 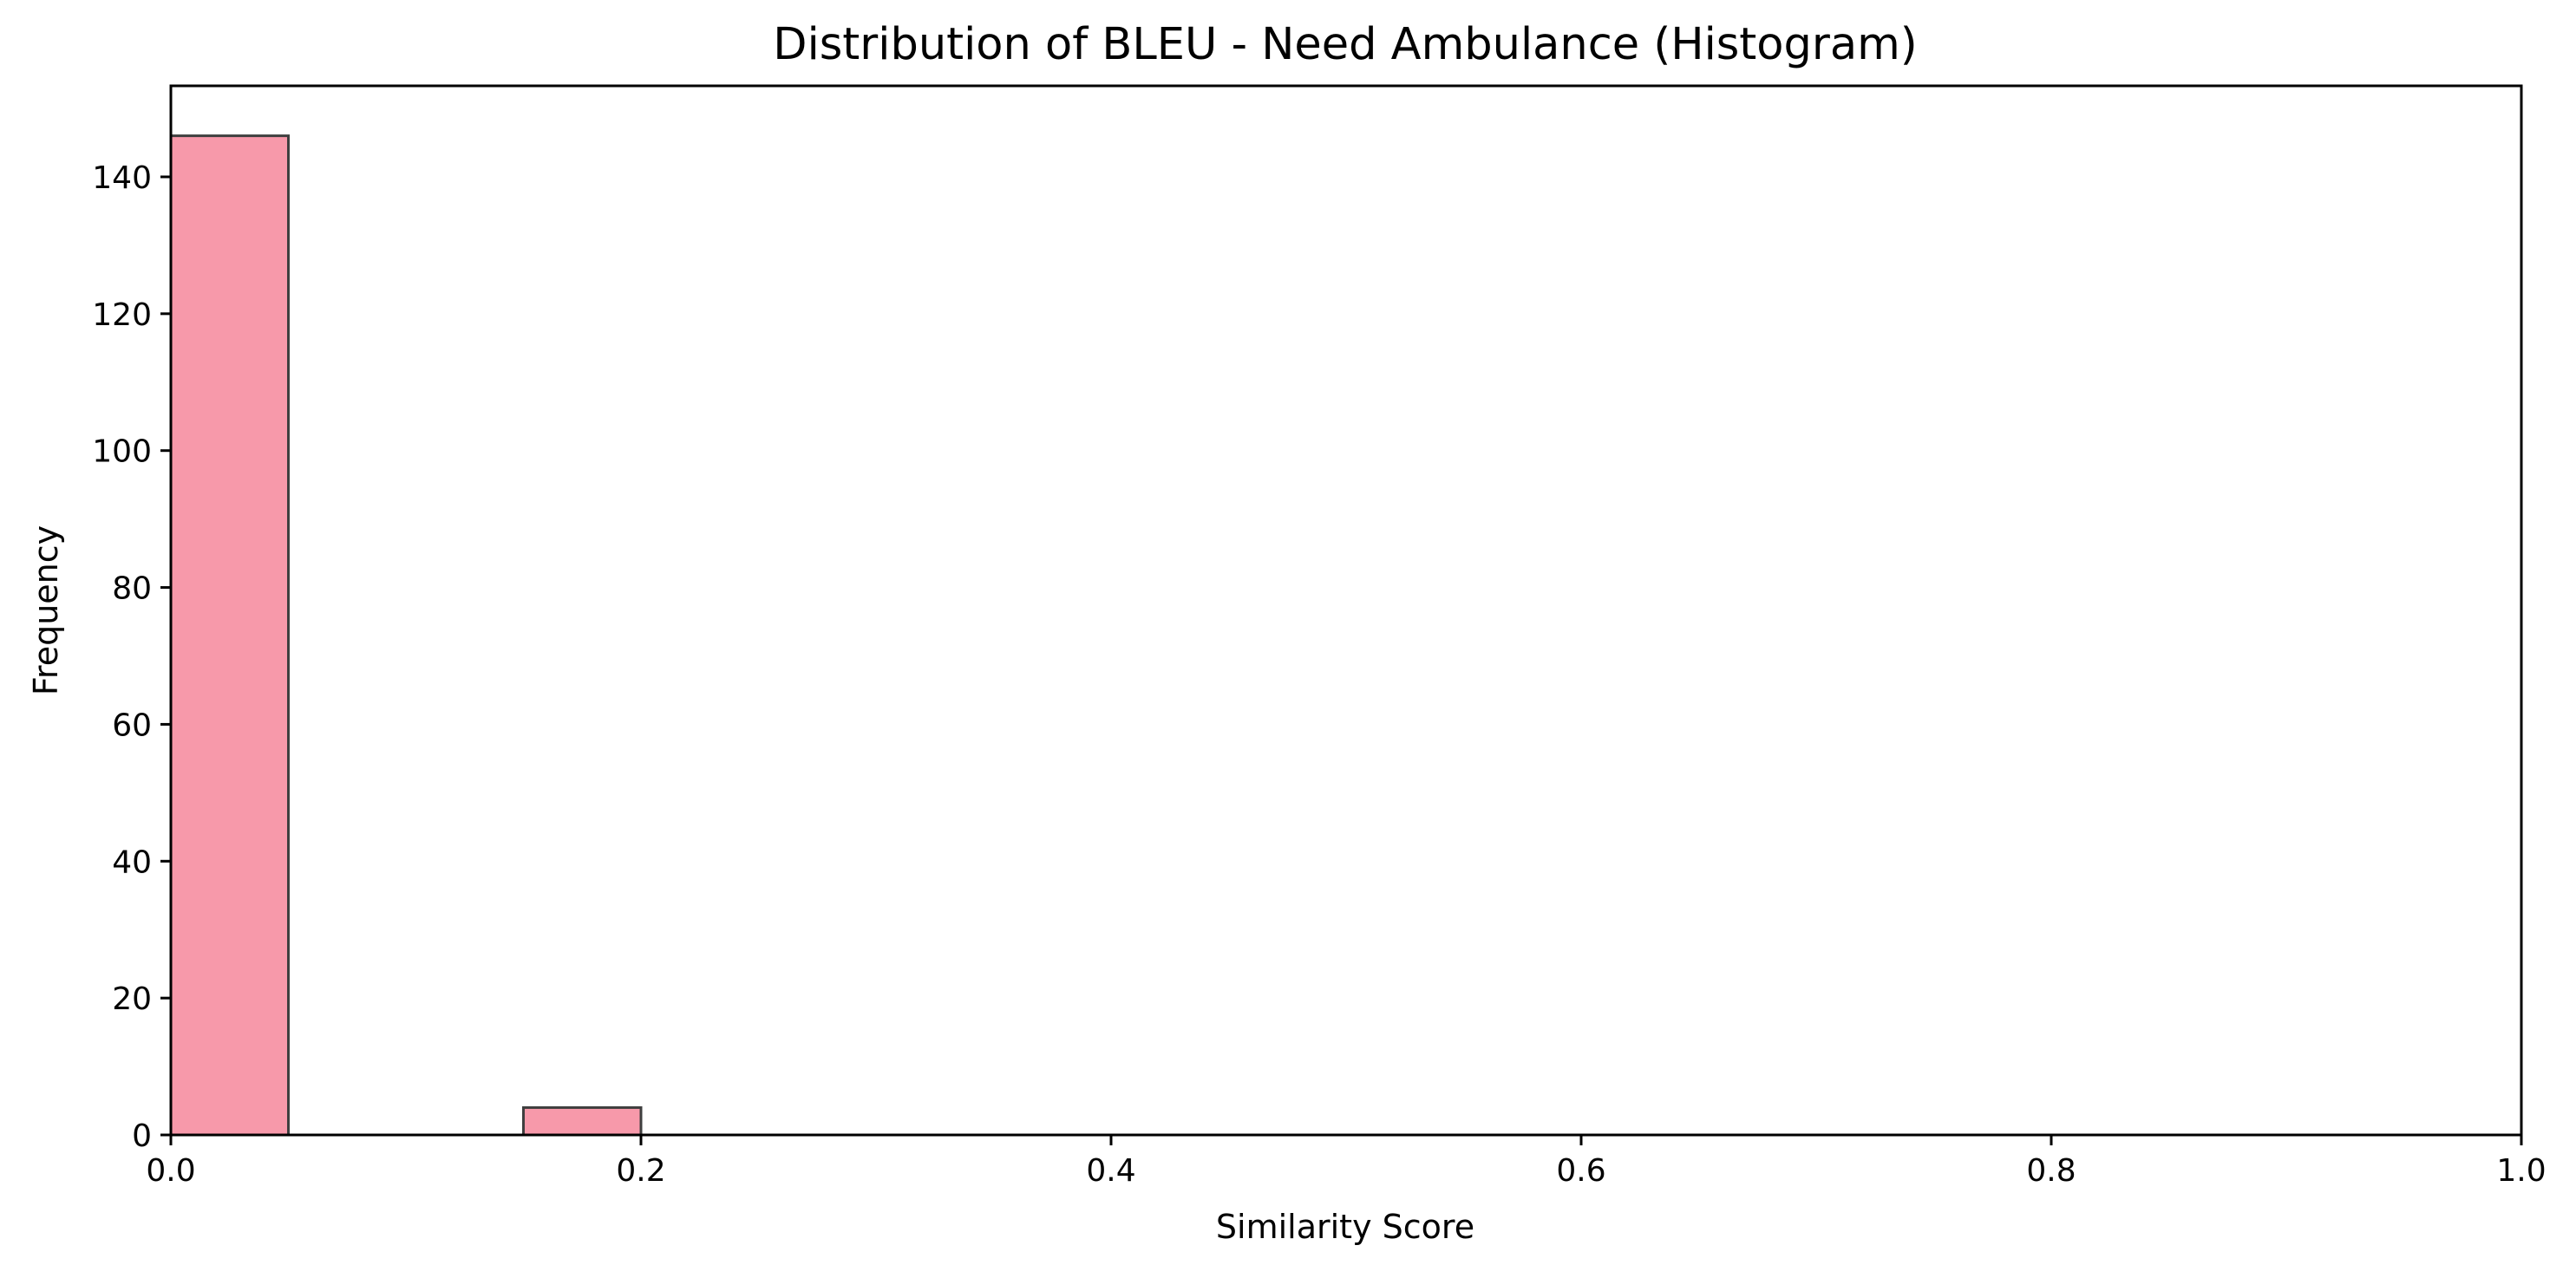 I want to click on y-axis: 0 20 40 60 80 100 120 140, so click(x=131, y=657).